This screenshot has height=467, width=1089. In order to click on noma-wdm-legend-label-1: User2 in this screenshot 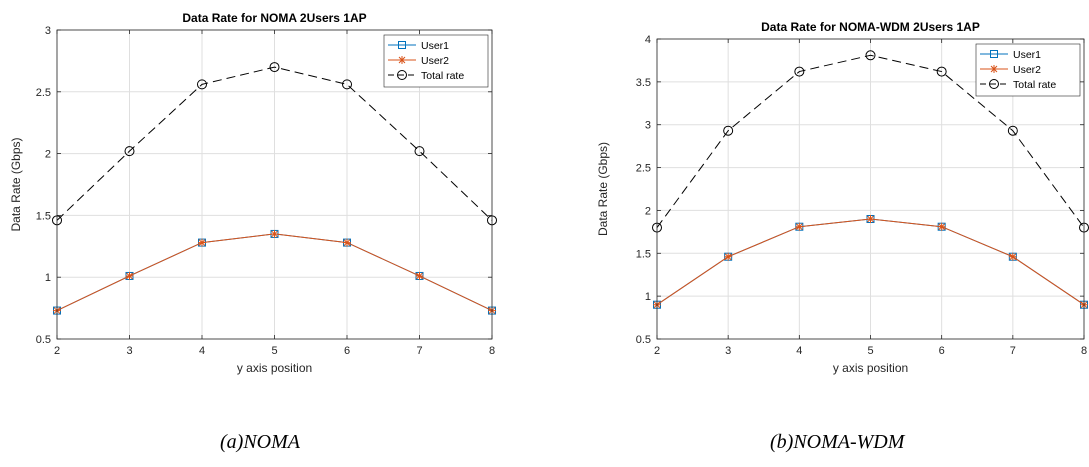, I will do `click(1027, 70)`.